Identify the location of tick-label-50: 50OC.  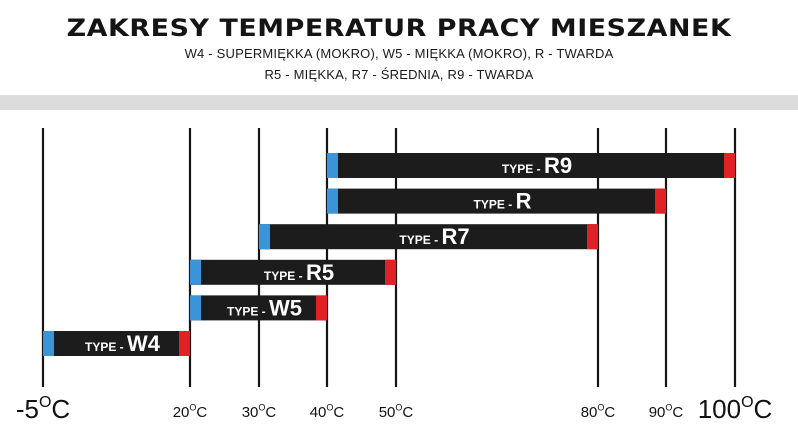
(396, 412).